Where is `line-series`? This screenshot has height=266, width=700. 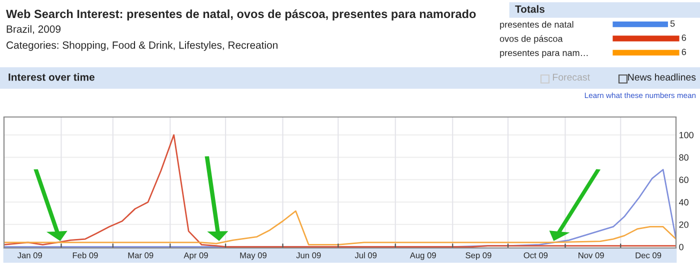 line-series is located at coordinates (340, 228).